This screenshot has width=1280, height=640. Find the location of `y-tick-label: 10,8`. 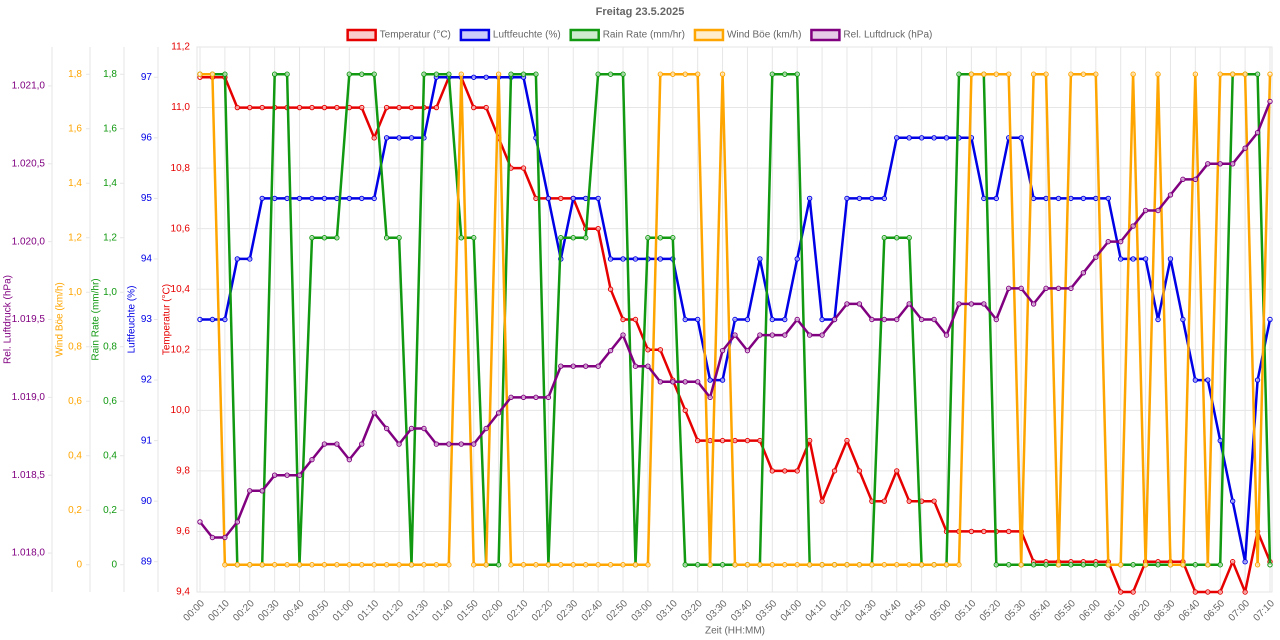

y-tick-label: 10,8 is located at coordinates (181, 168).